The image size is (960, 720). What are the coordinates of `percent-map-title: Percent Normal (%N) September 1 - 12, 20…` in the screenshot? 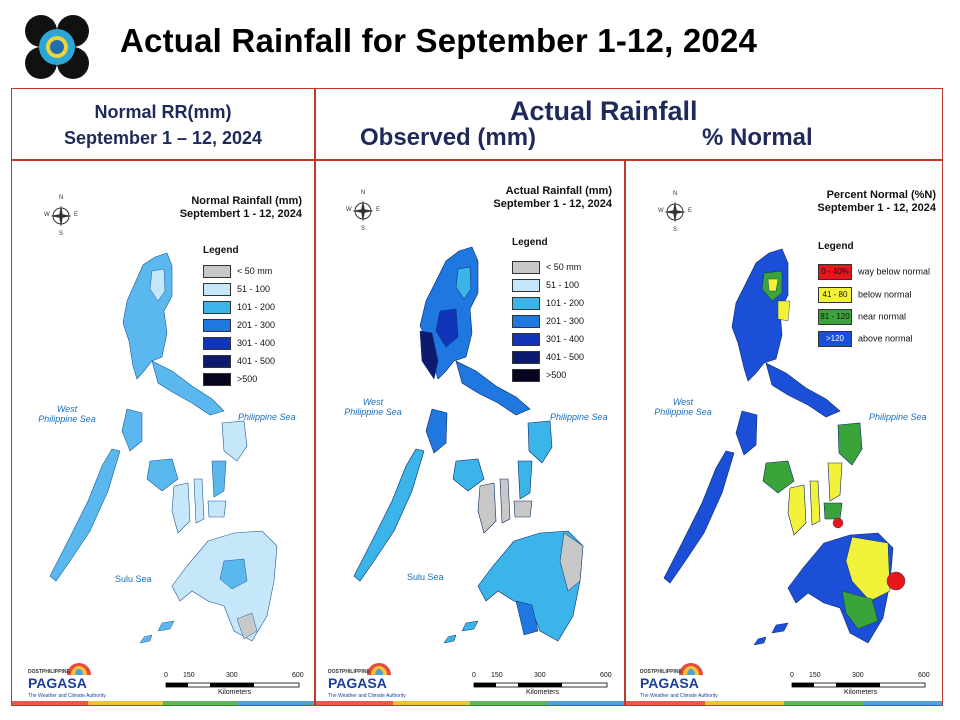 It's located at (876, 202).